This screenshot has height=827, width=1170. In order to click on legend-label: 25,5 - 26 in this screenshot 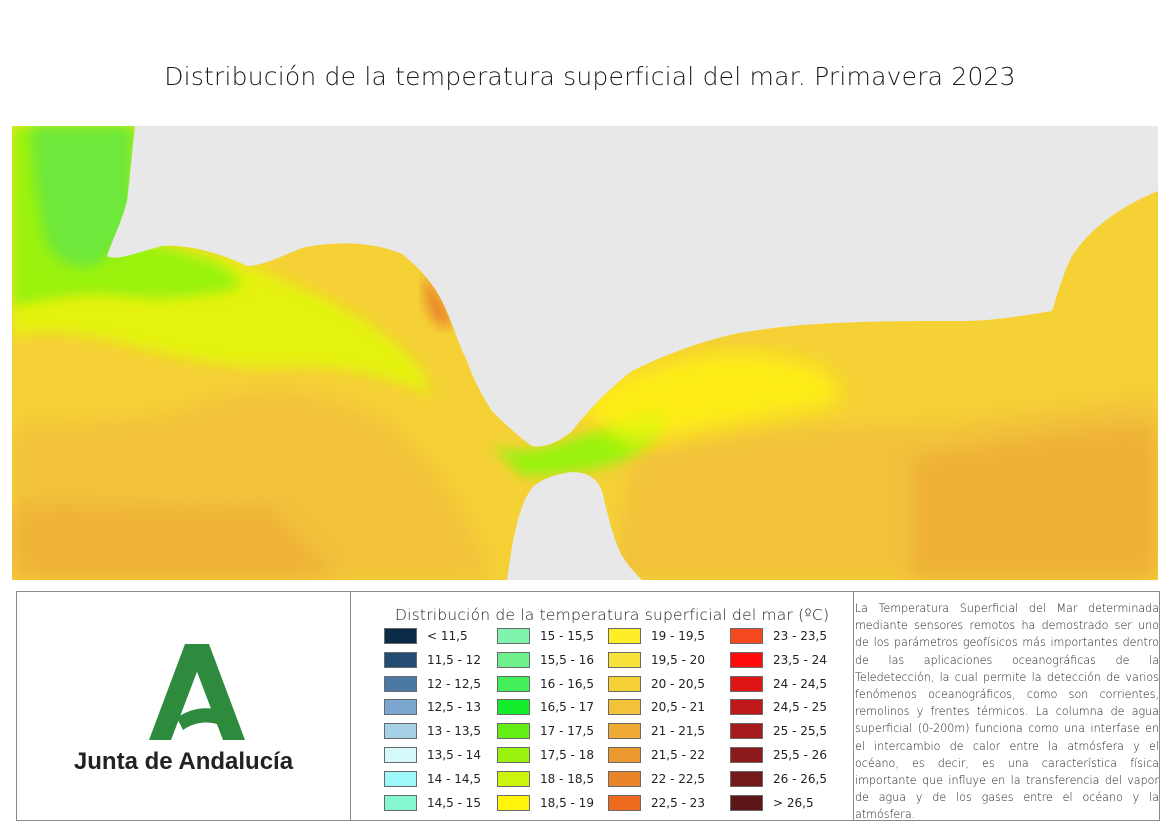, I will do `click(800, 755)`.